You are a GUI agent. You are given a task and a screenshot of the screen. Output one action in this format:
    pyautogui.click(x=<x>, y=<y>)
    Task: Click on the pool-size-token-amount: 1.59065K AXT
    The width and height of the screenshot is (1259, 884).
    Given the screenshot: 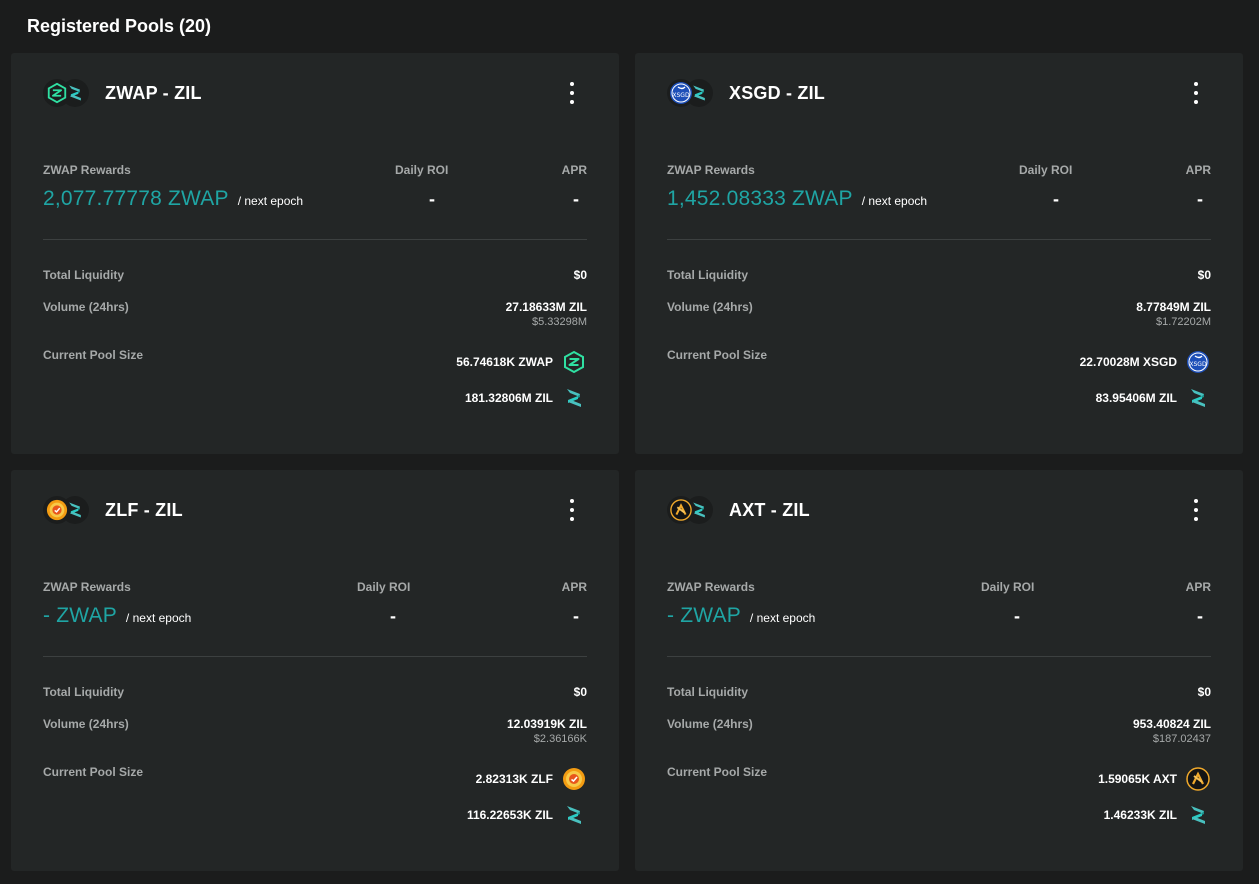 What is the action you would take?
    pyautogui.click(x=1137, y=779)
    